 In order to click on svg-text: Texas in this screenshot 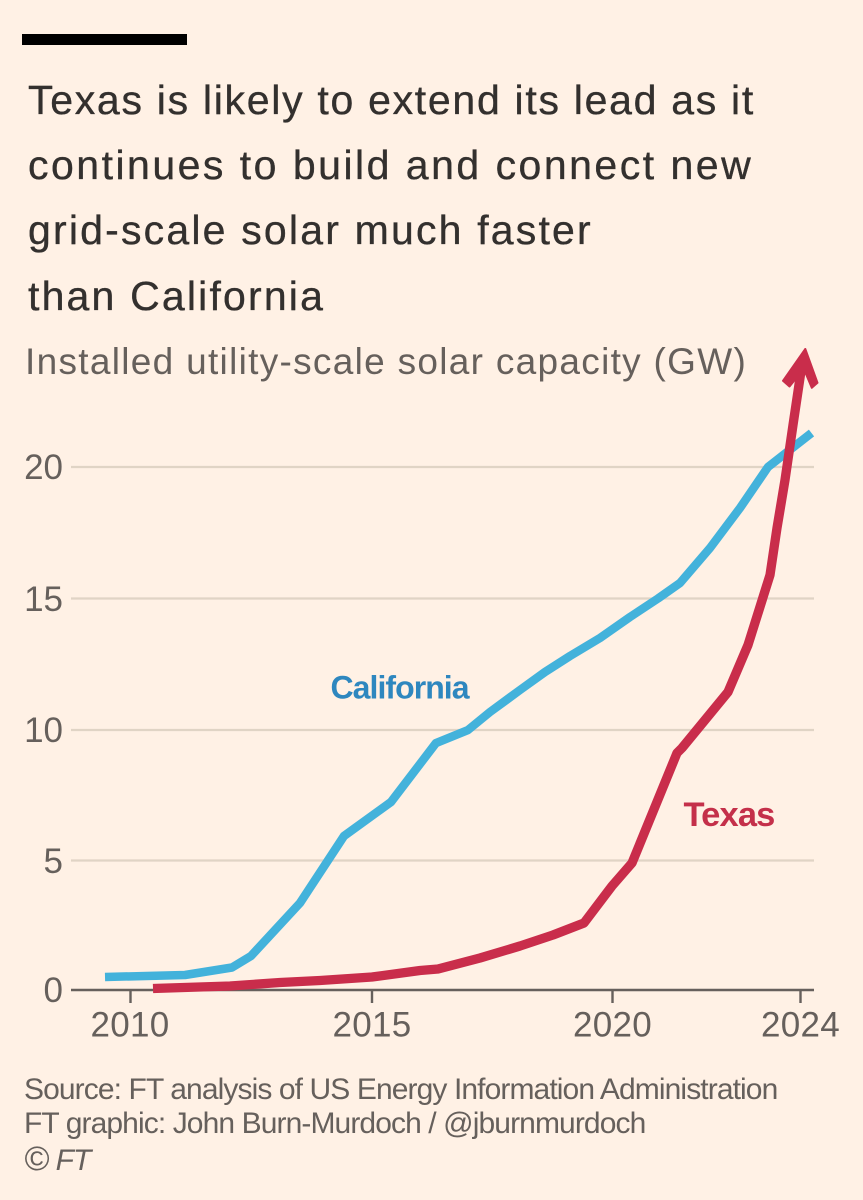, I will do `click(729, 815)`.